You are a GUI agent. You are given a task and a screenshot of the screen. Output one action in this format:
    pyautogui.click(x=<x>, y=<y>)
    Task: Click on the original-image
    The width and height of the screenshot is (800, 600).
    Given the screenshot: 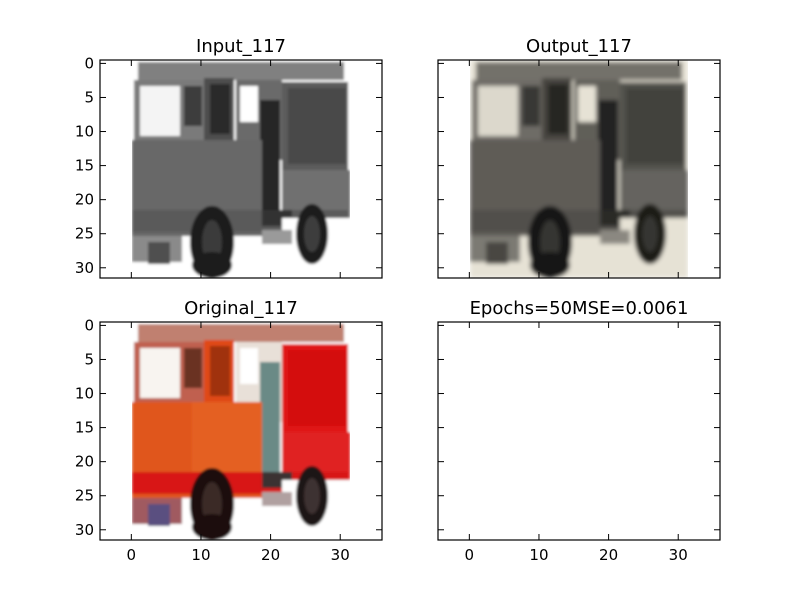 What is the action you would take?
    pyautogui.click(x=241, y=431)
    